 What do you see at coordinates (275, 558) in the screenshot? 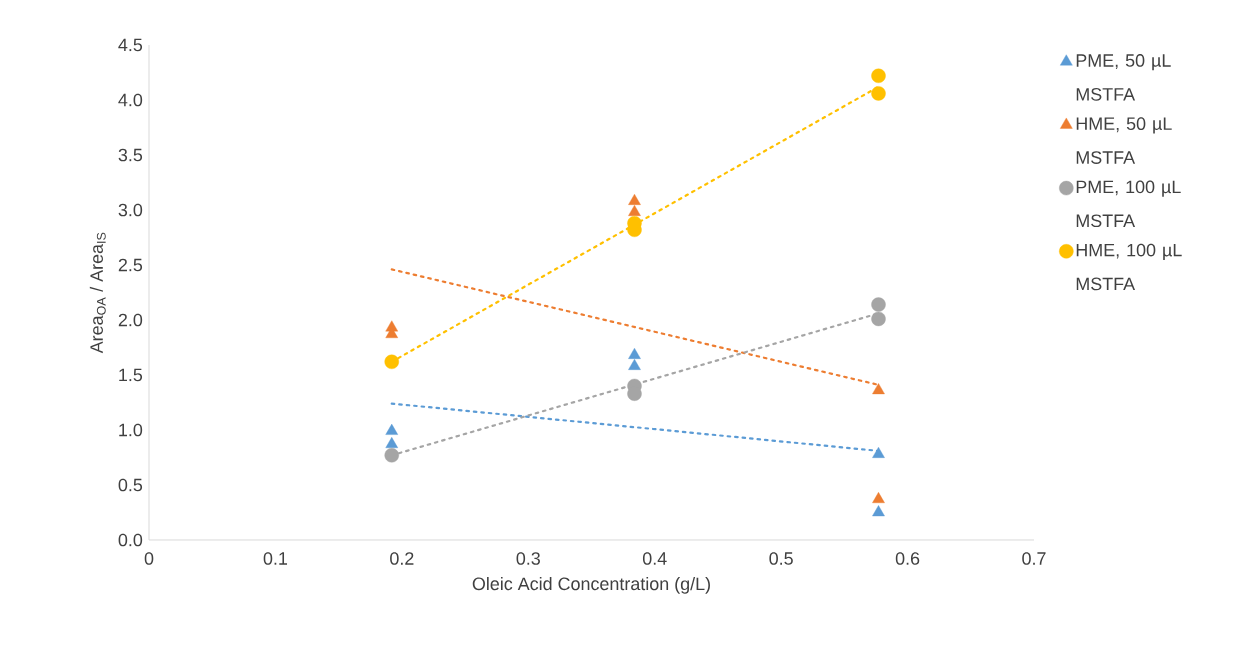
I see `x-tick-label: 0.1` at bounding box center [275, 558].